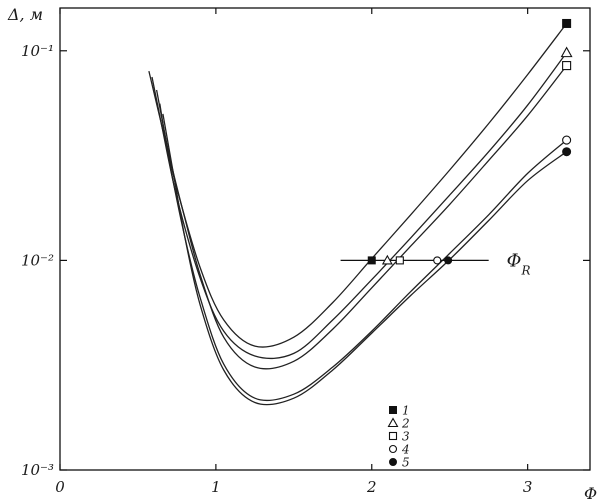 The height and width of the screenshot is (504, 603). I want to click on x-tick-label-1: 1, so click(216, 487).